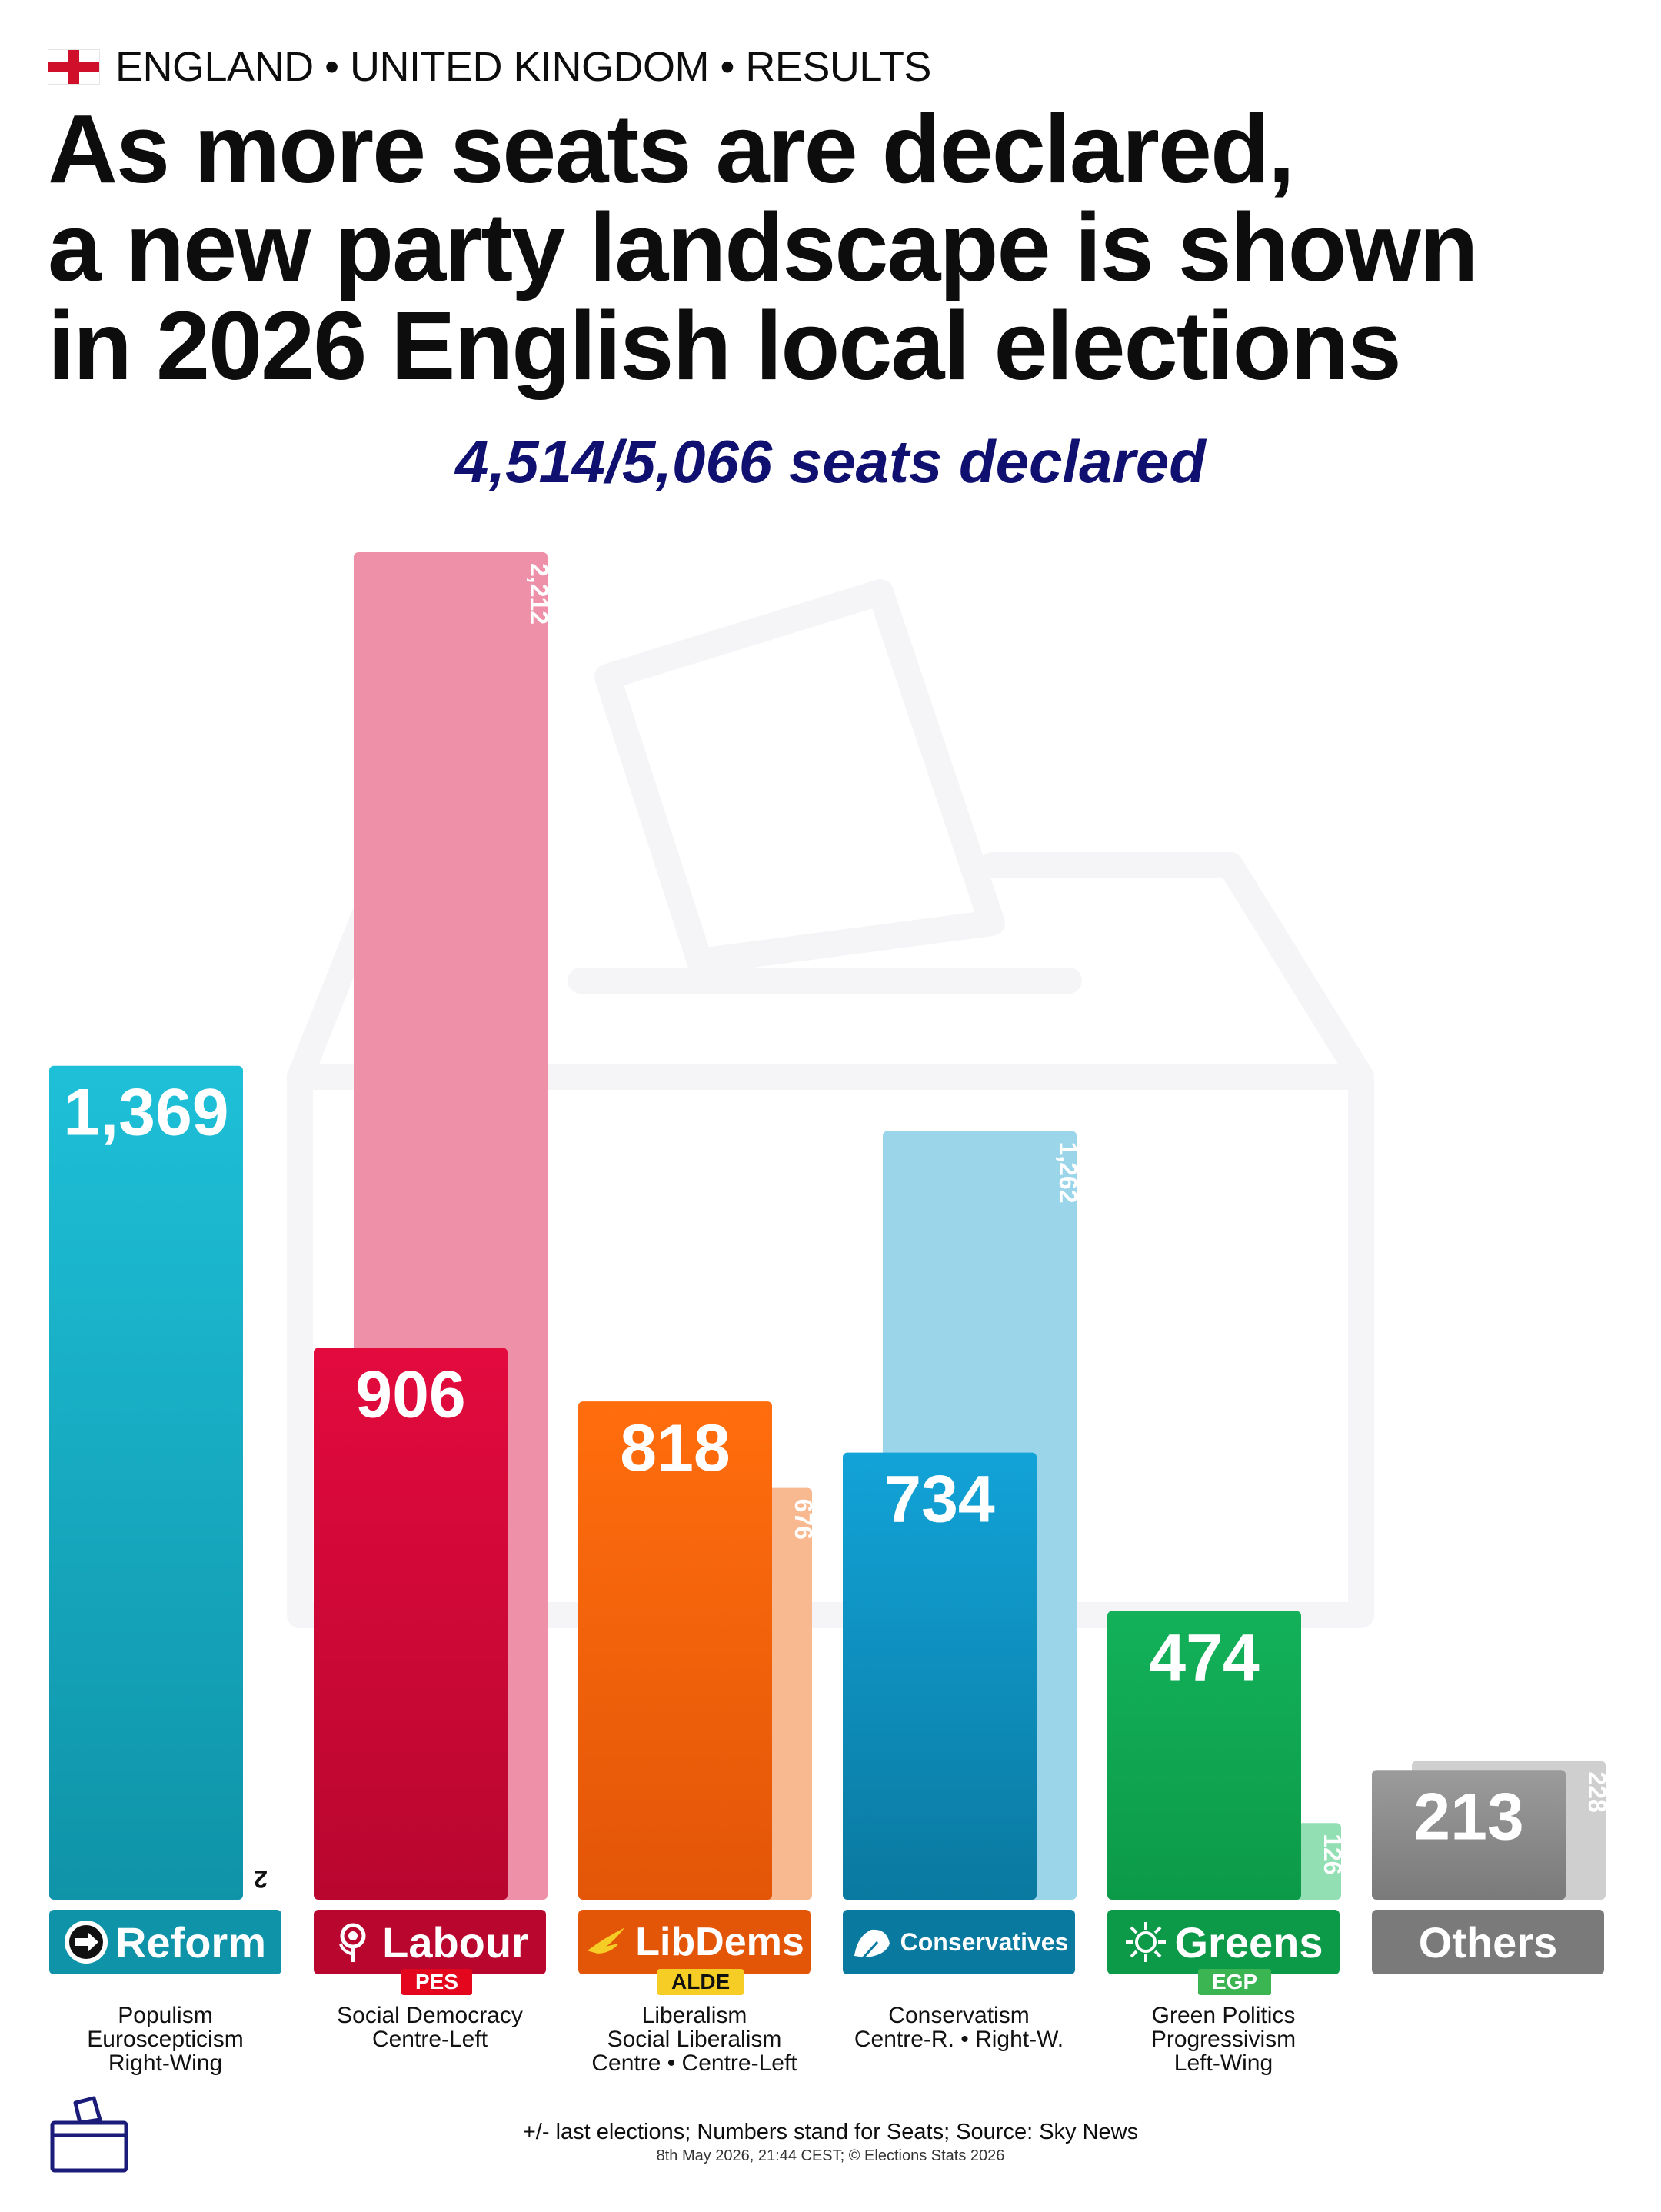 This screenshot has height=2212, width=1661. Describe the element at coordinates (675, 1448) in the screenshot. I see `value-label-libdems: 818` at that location.